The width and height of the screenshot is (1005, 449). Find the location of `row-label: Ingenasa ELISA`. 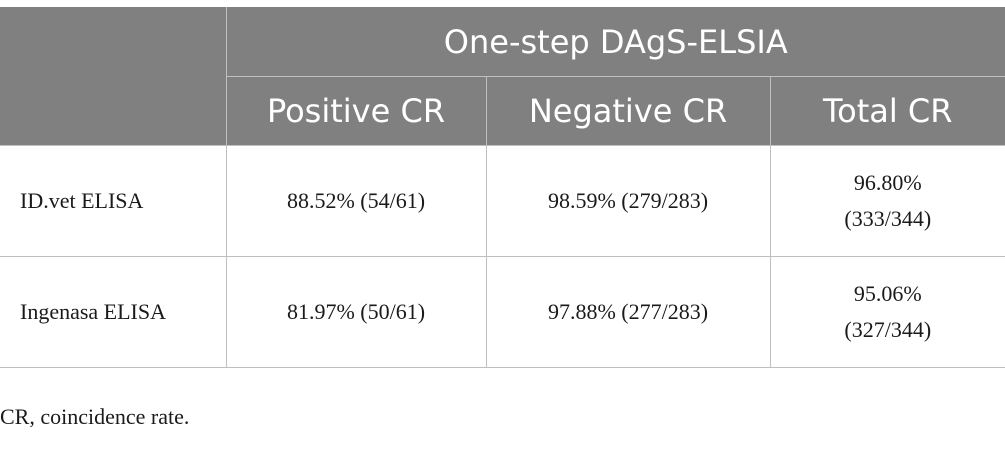

row-label: Ingenasa ELISA is located at coordinates (113, 312).